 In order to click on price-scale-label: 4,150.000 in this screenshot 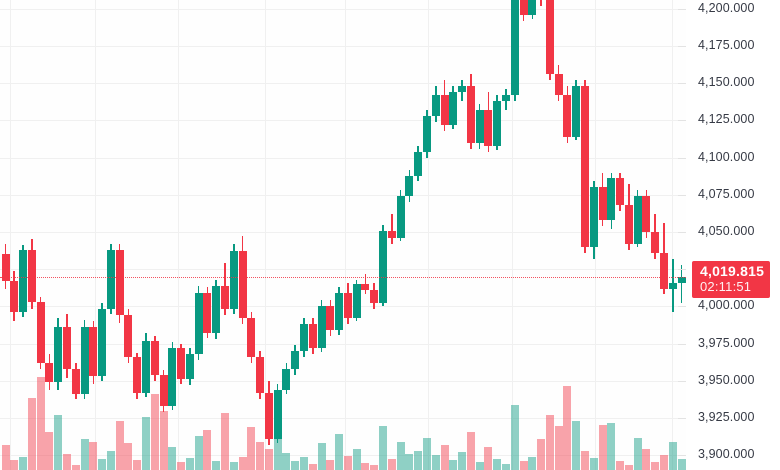, I will do `click(726, 82)`.